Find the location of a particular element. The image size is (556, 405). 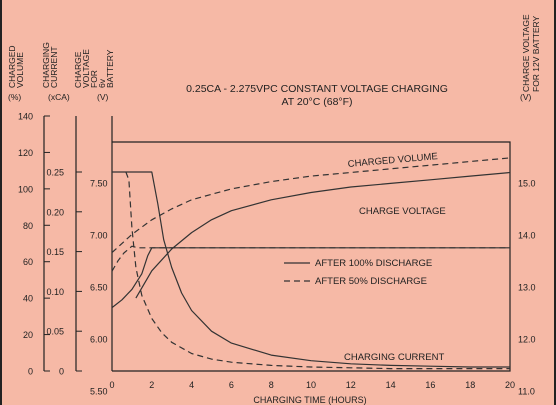

tick-volume-60: 60 is located at coordinates (28, 262).